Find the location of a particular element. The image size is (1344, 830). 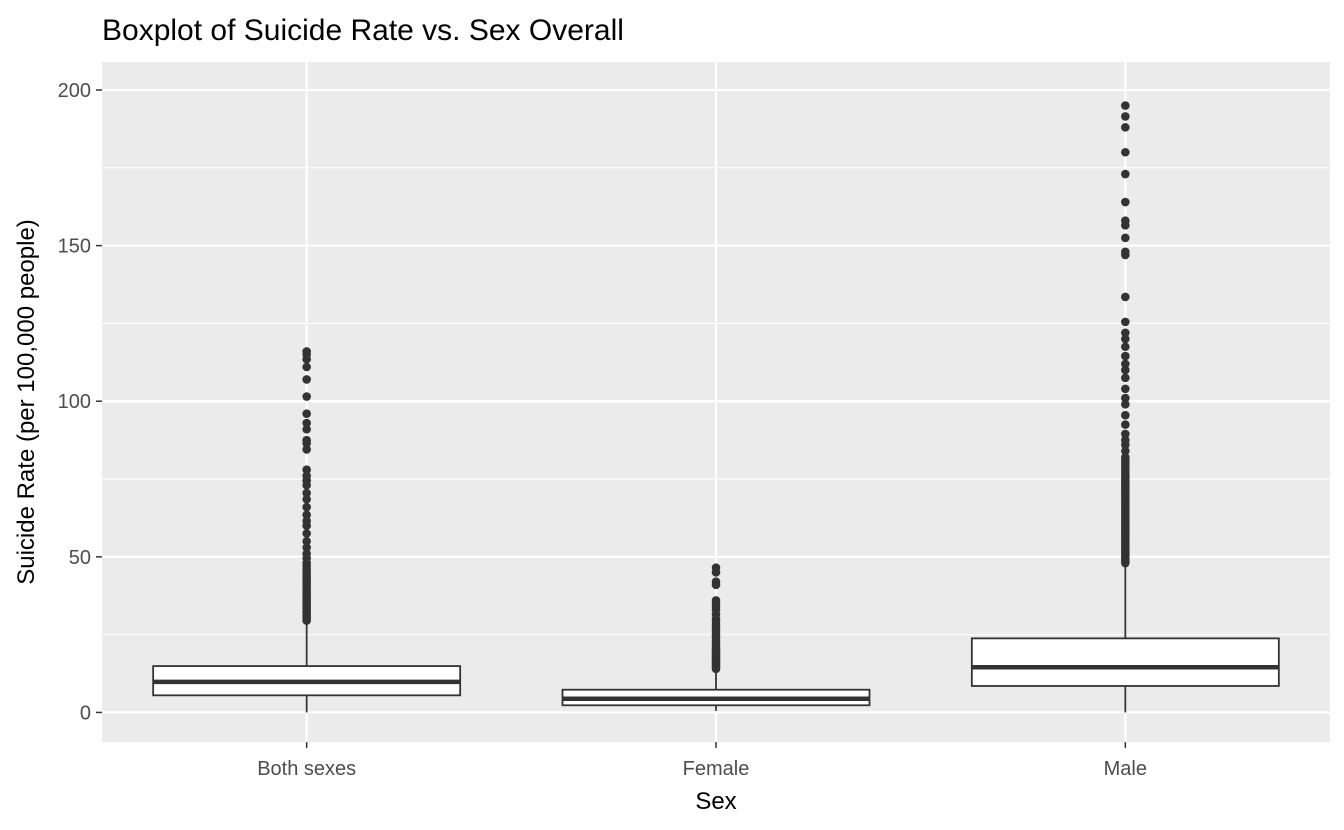

x-axis: Both sexes Female Male is located at coordinates (702, 761).